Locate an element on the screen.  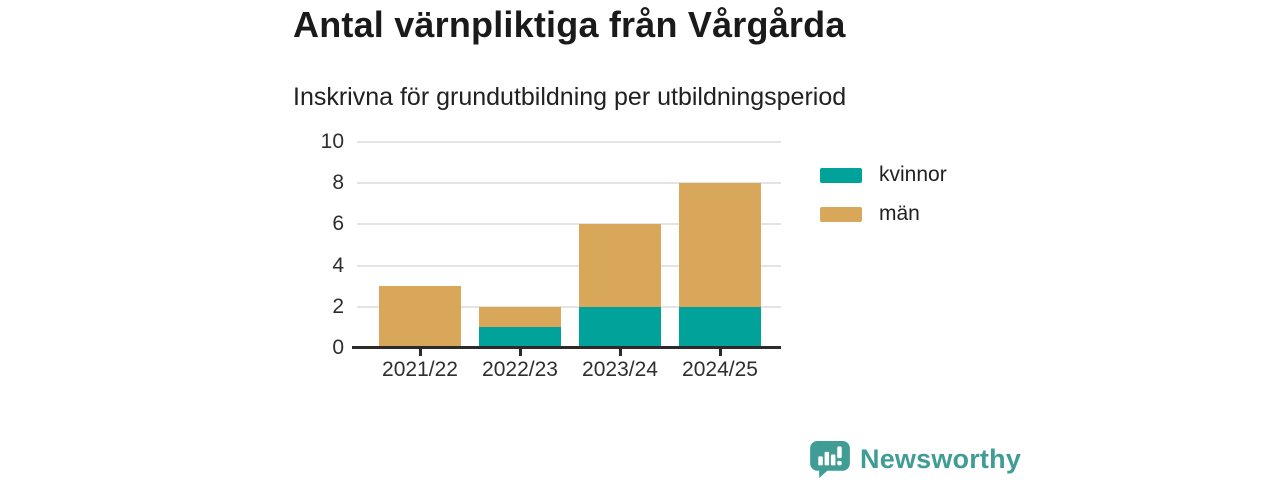
y-tick-label: 8 is located at coordinates (338, 183).